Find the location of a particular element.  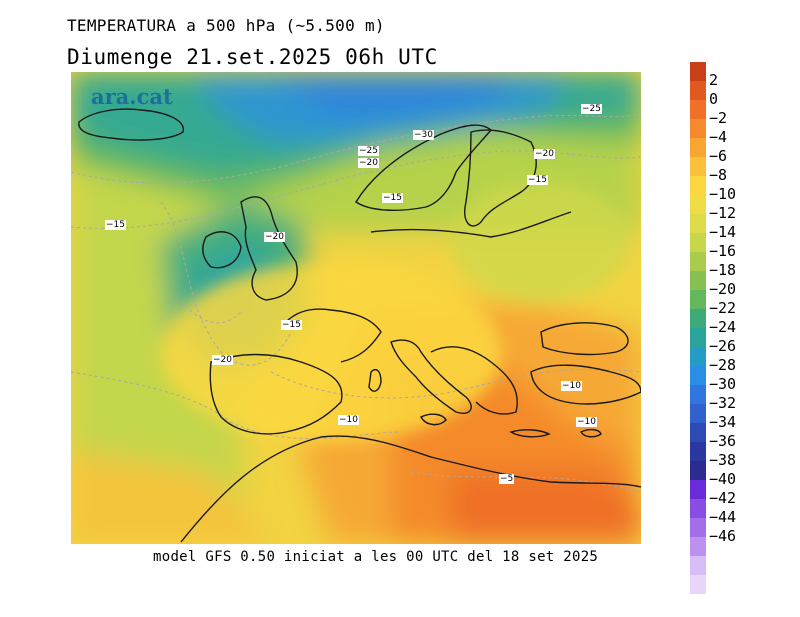

norway-coast is located at coordinates (423, 167).